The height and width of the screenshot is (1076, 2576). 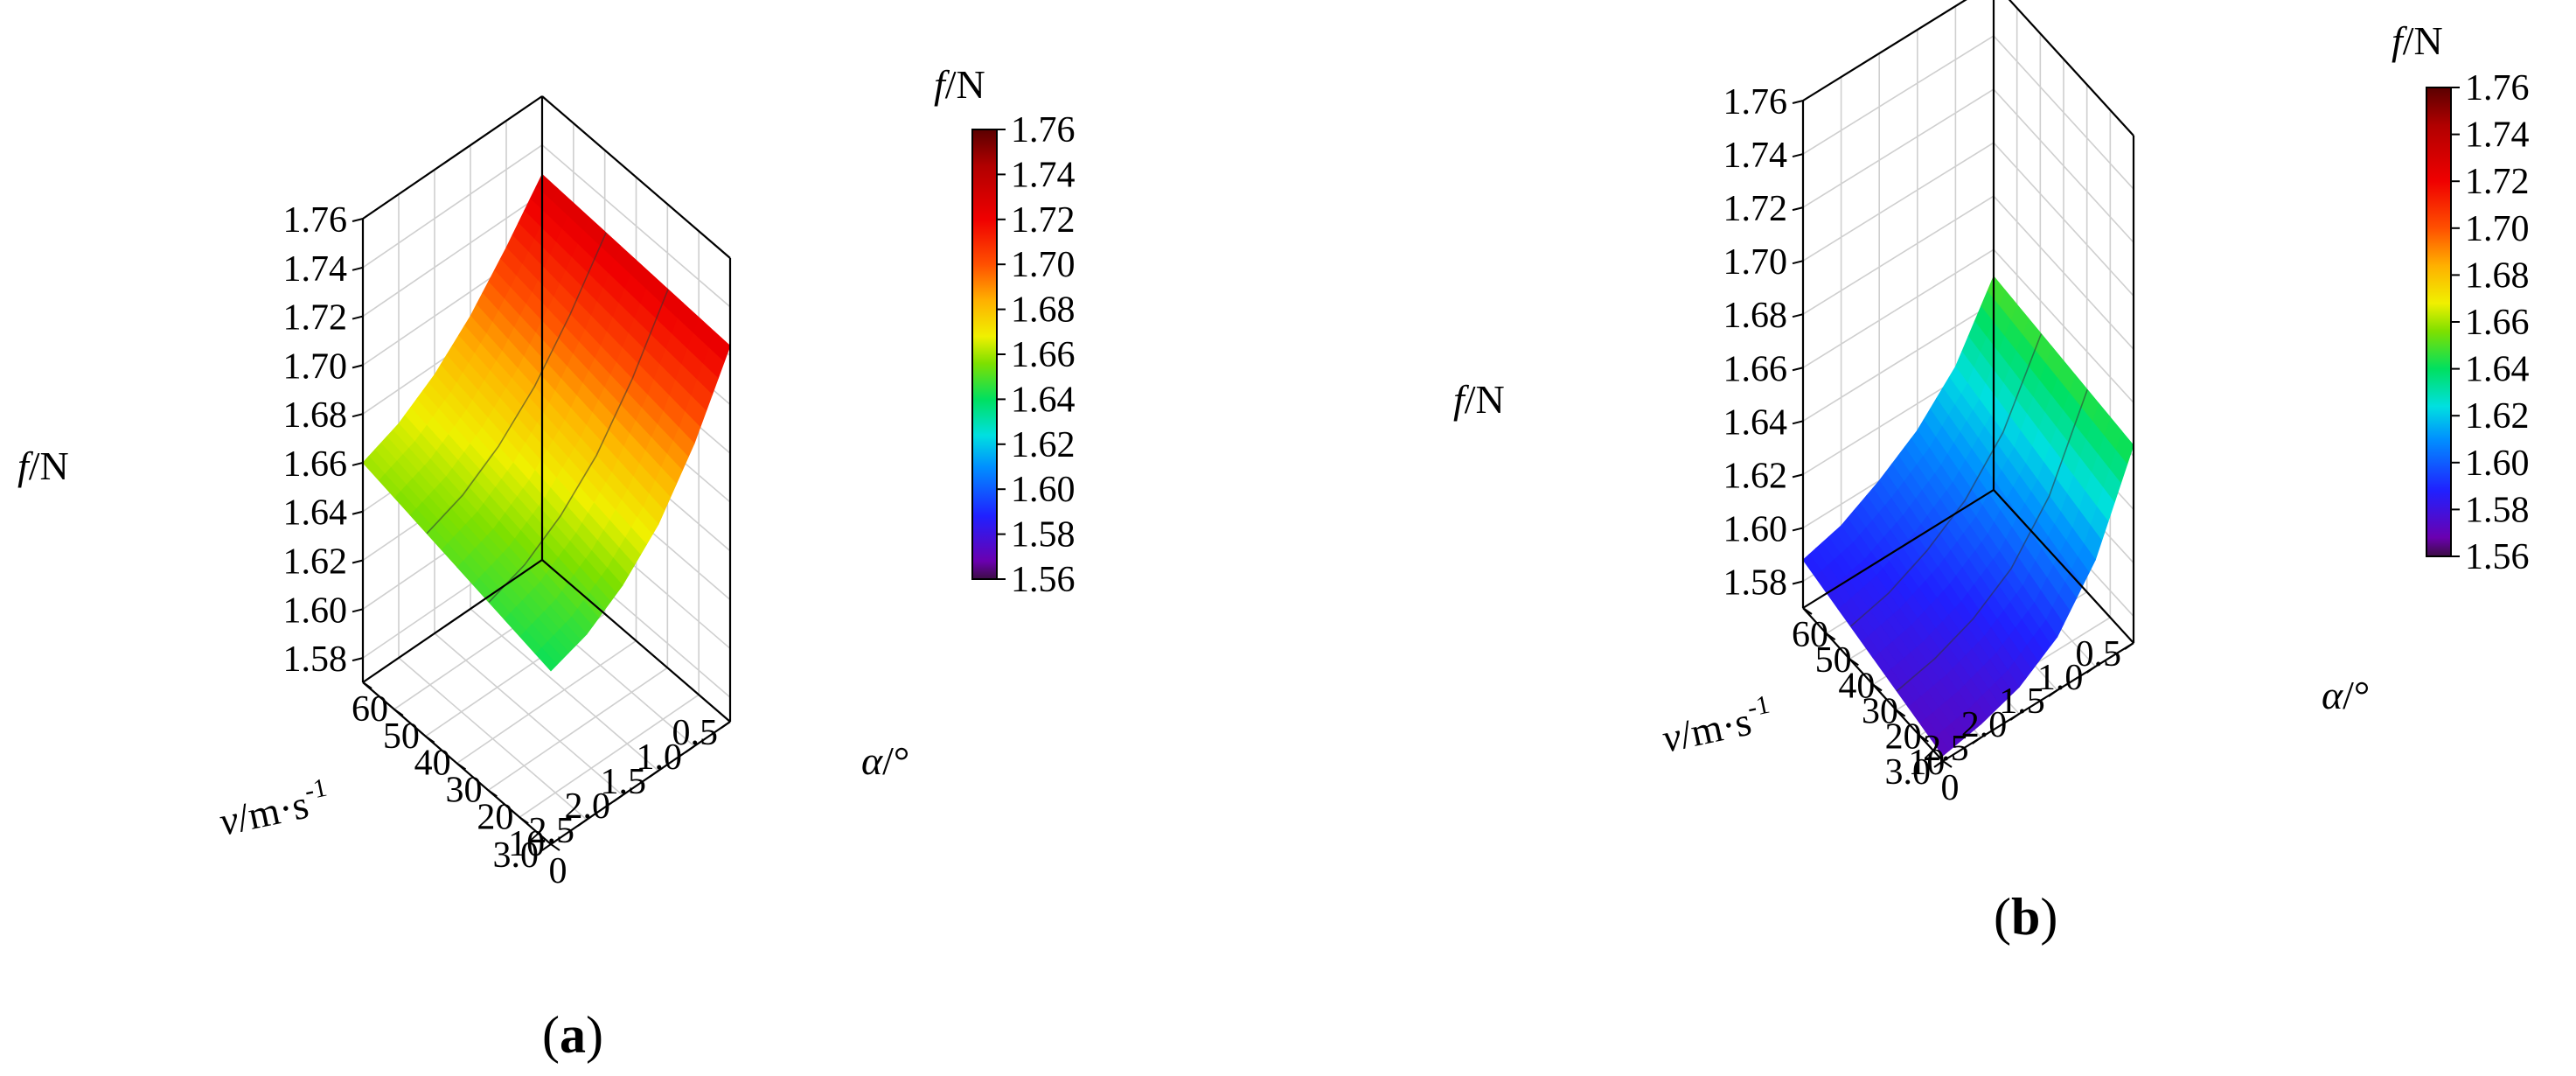 What do you see at coordinates (572, 1035) in the screenshot?
I see `panel-a-label: (a)` at bounding box center [572, 1035].